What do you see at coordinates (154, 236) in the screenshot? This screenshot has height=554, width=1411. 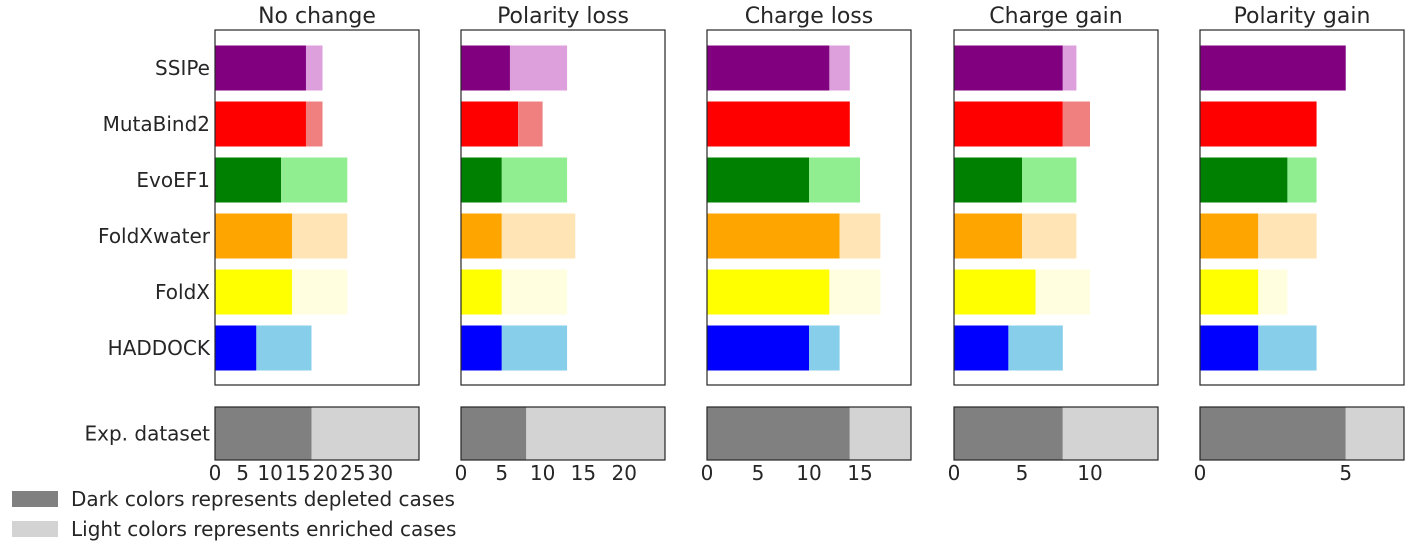 I see `y-tick-label: FoldXwater` at bounding box center [154, 236].